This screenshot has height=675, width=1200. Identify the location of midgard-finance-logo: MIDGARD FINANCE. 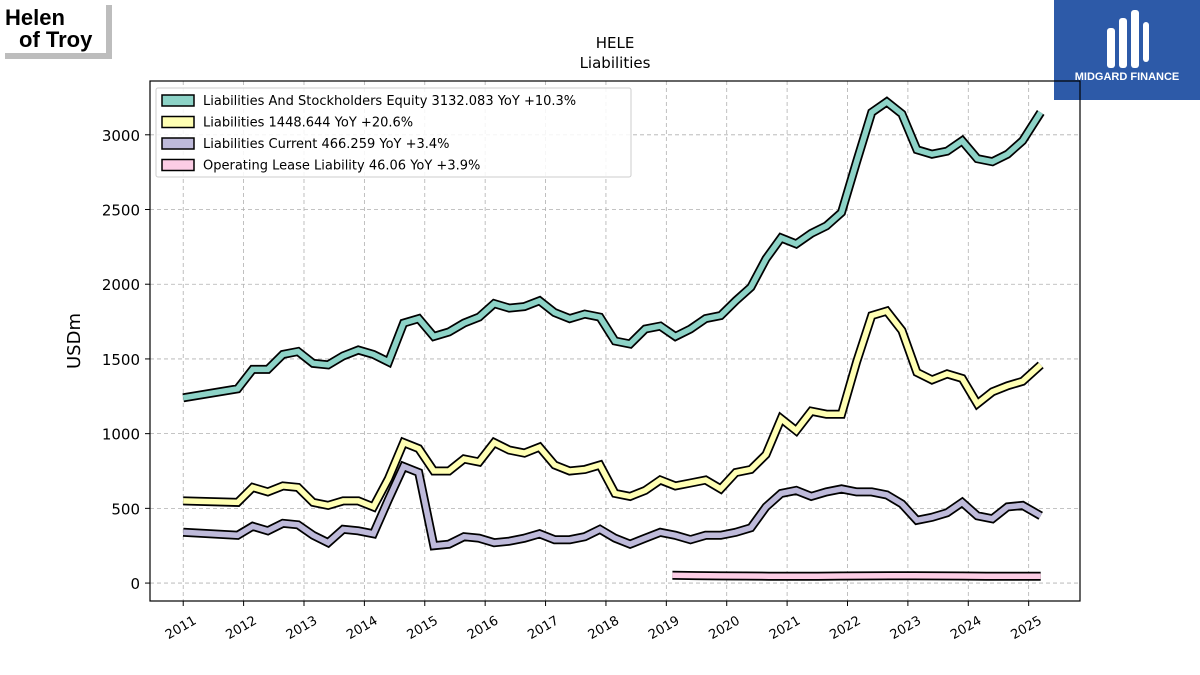
(1127, 50).